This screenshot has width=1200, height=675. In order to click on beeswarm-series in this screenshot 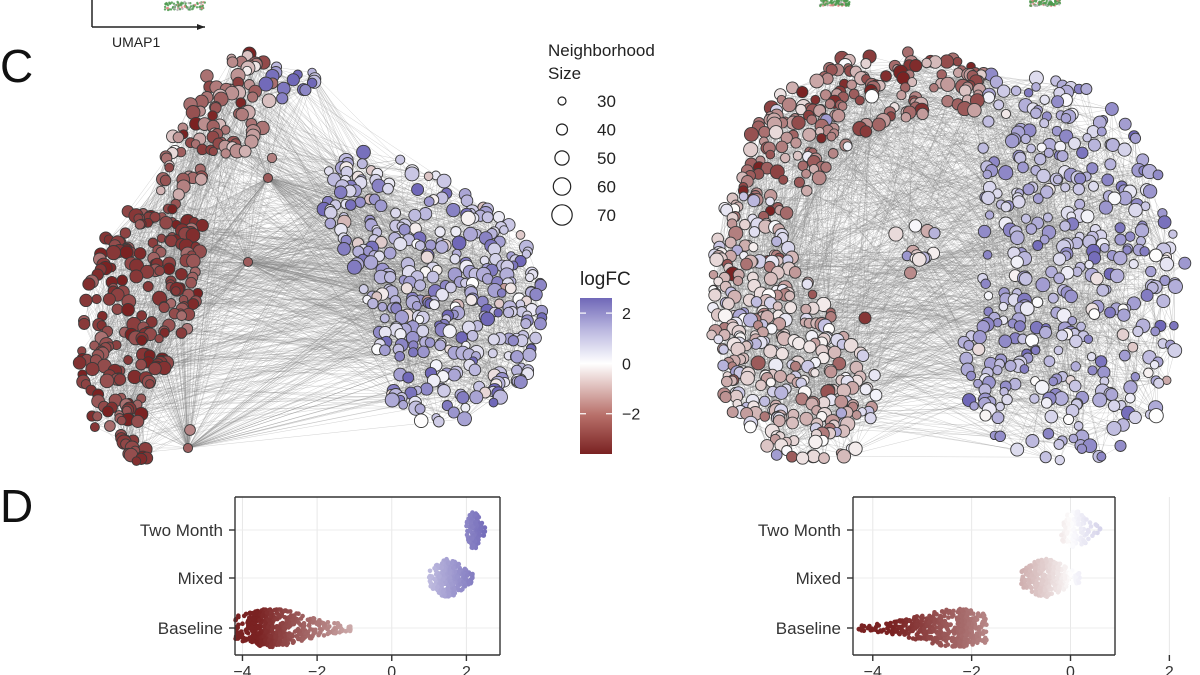, I will do `click(1050, 577)`.